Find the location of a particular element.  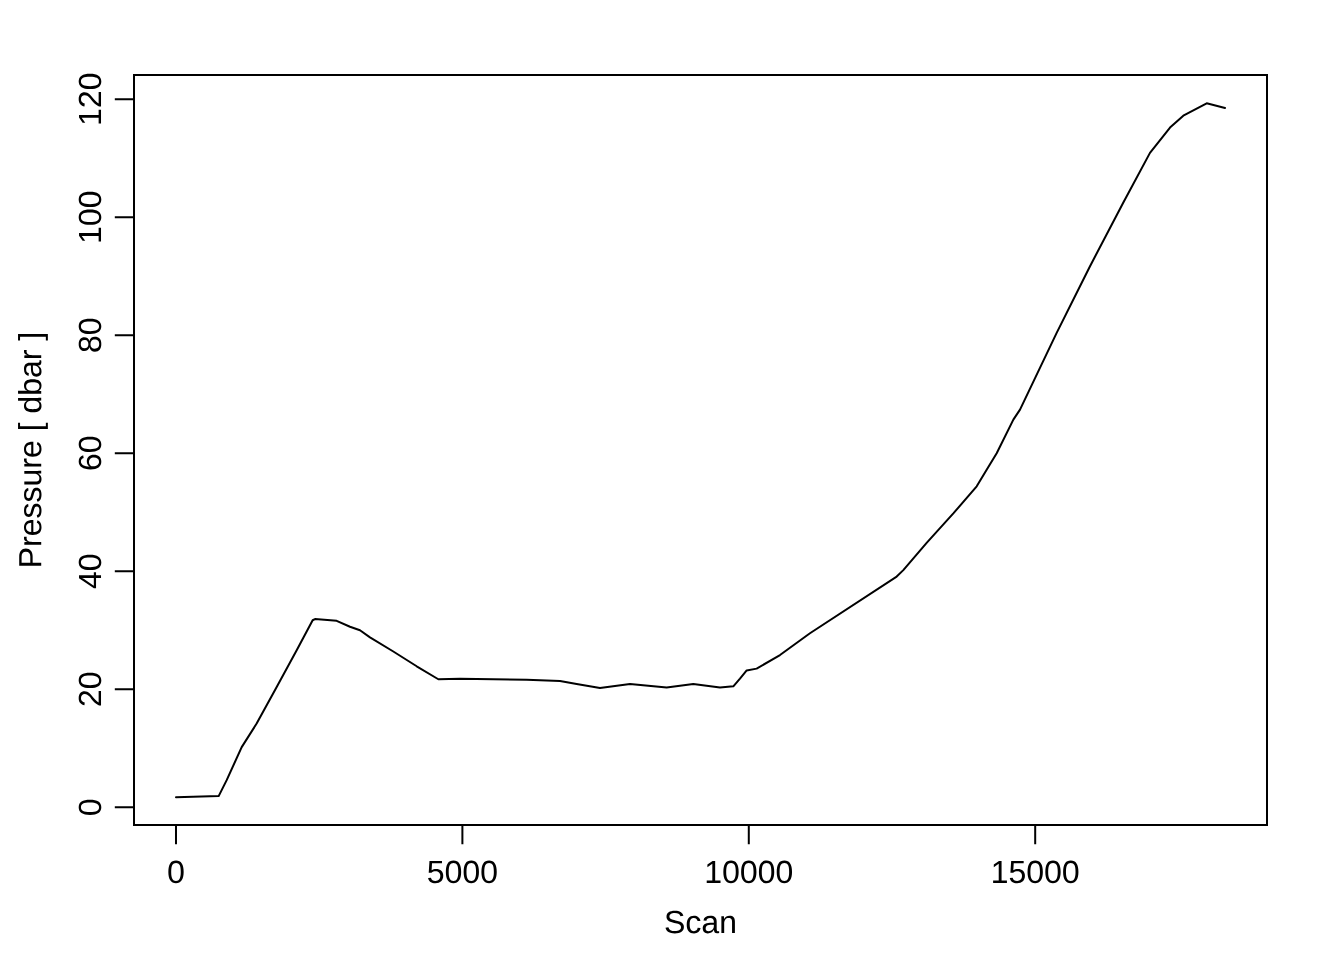

y-tick-label: 40 is located at coordinates (90, 571).